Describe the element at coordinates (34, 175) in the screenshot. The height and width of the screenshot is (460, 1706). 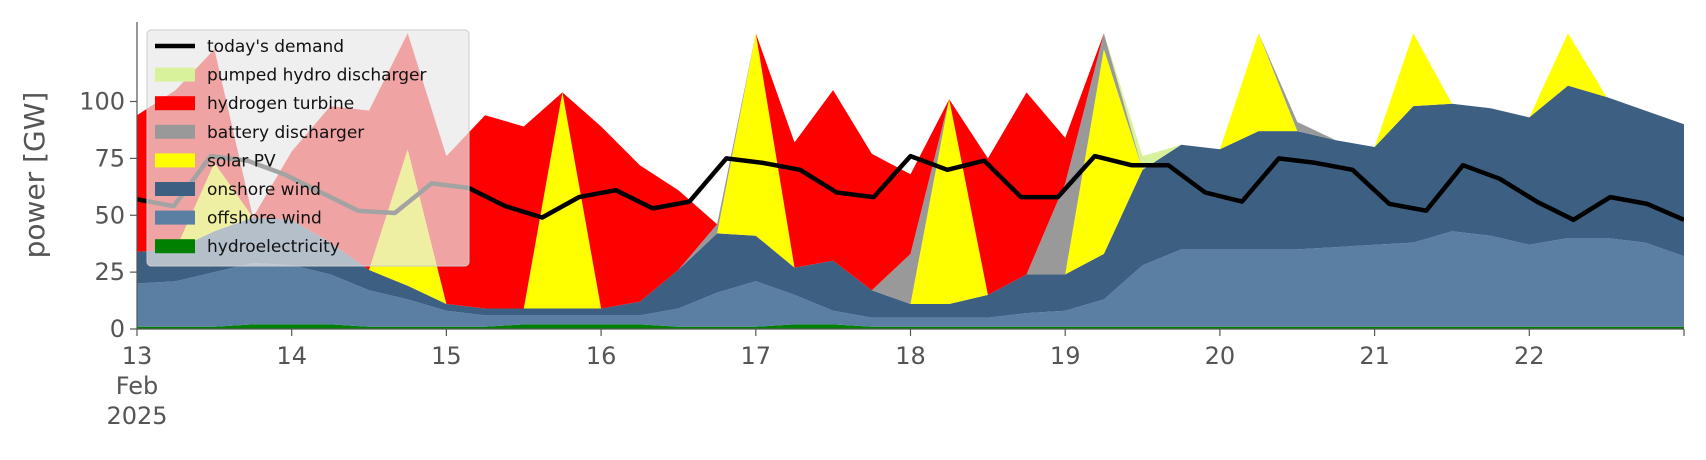
I see `y-axis-label: power [GW]` at that location.